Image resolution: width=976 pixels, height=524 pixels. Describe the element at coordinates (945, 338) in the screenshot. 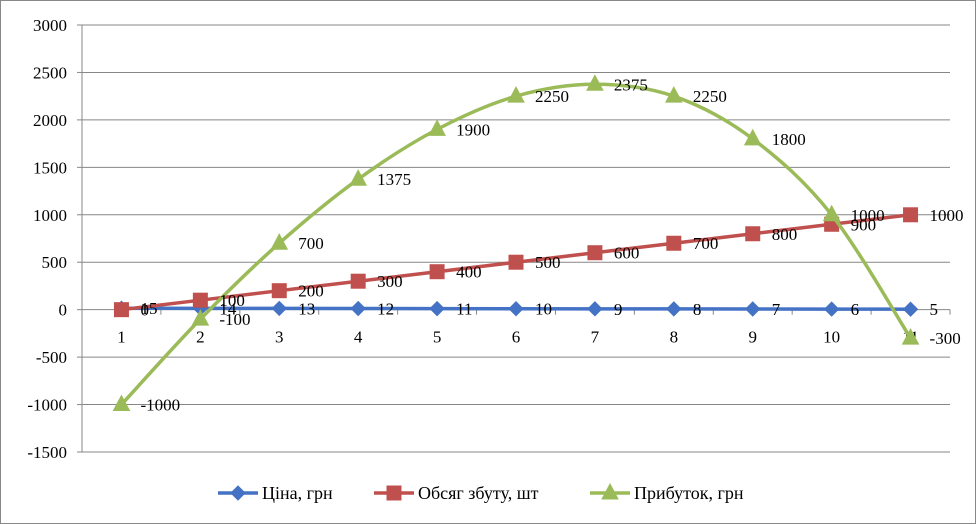

I see `data-label: -300` at that location.